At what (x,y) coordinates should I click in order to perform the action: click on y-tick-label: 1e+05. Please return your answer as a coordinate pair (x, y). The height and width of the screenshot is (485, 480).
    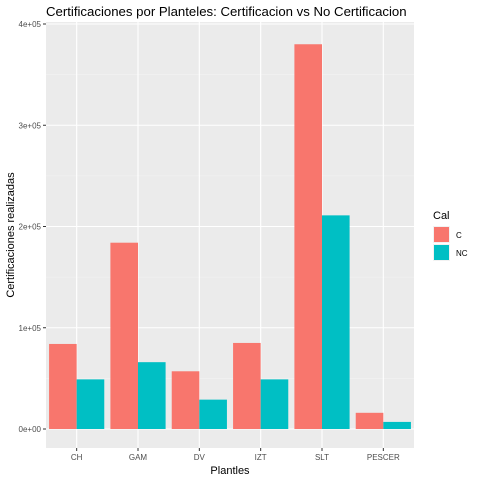
    Looking at the image, I should click on (30, 328).